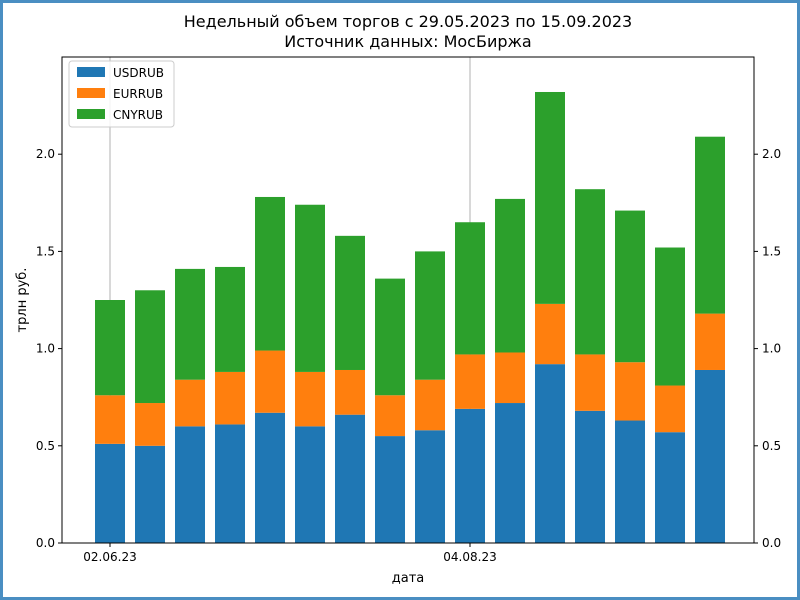 This screenshot has height=600, width=800. What do you see at coordinates (771, 154) in the screenshot?
I see `y-tick-label-right-4: 2.0` at bounding box center [771, 154].